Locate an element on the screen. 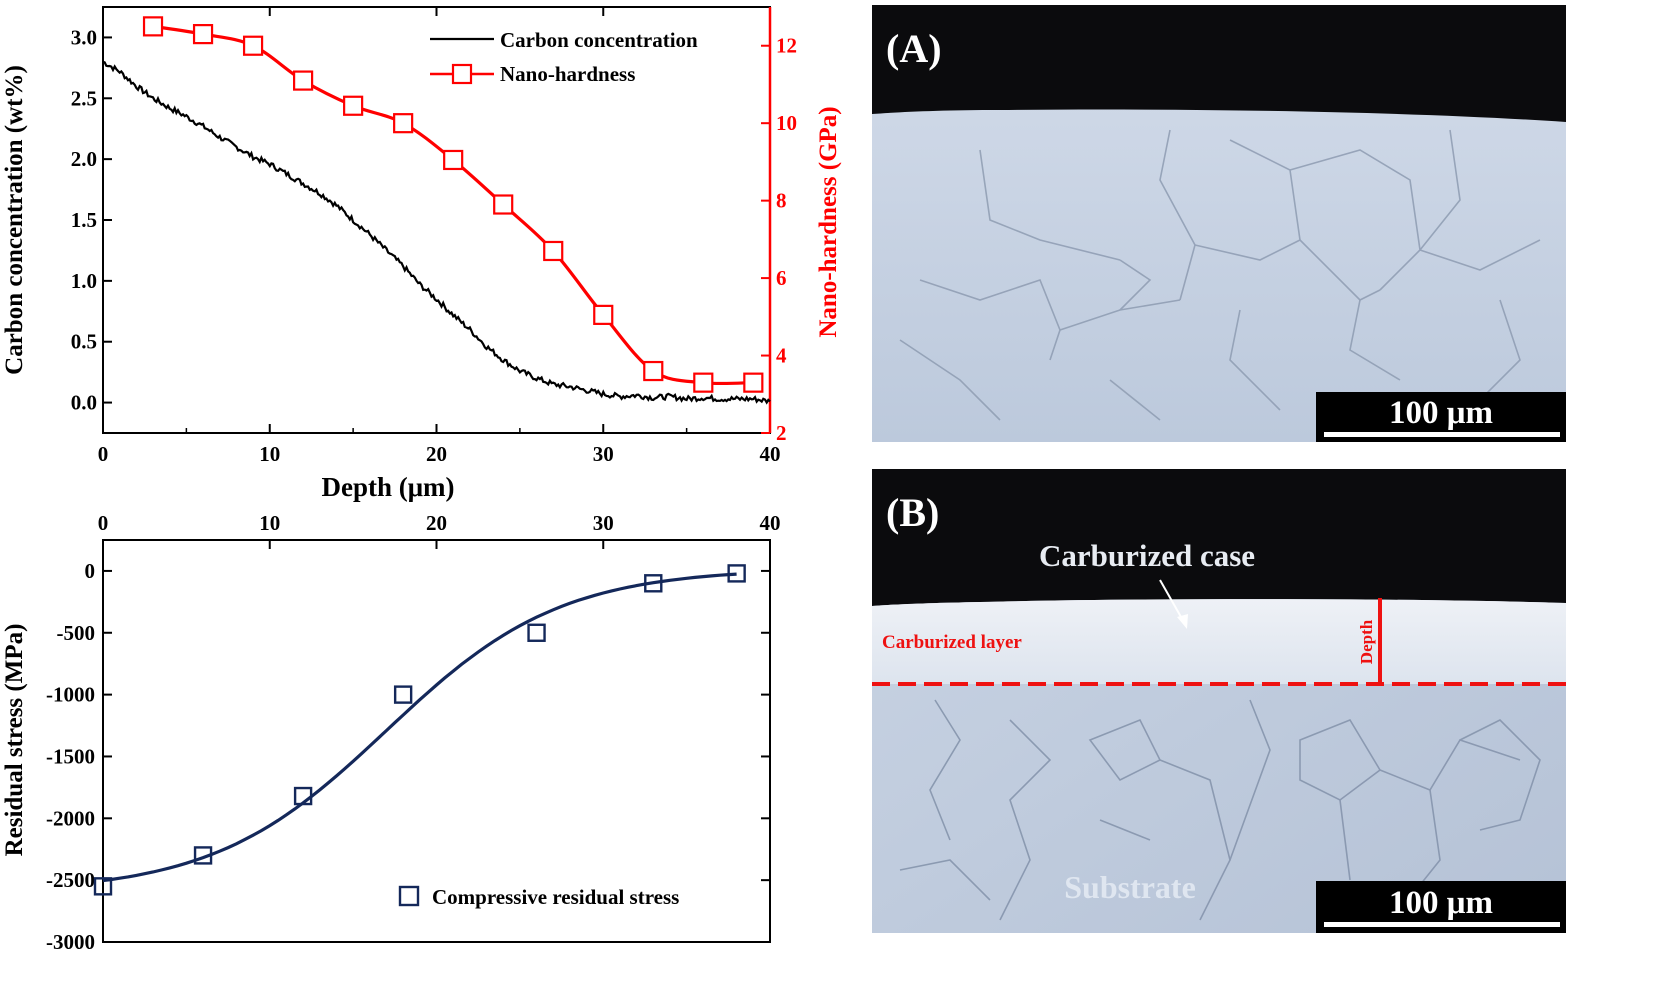 The width and height of the screenshot is (1654, 996). carbon-series is located at coordinates (436, 232).